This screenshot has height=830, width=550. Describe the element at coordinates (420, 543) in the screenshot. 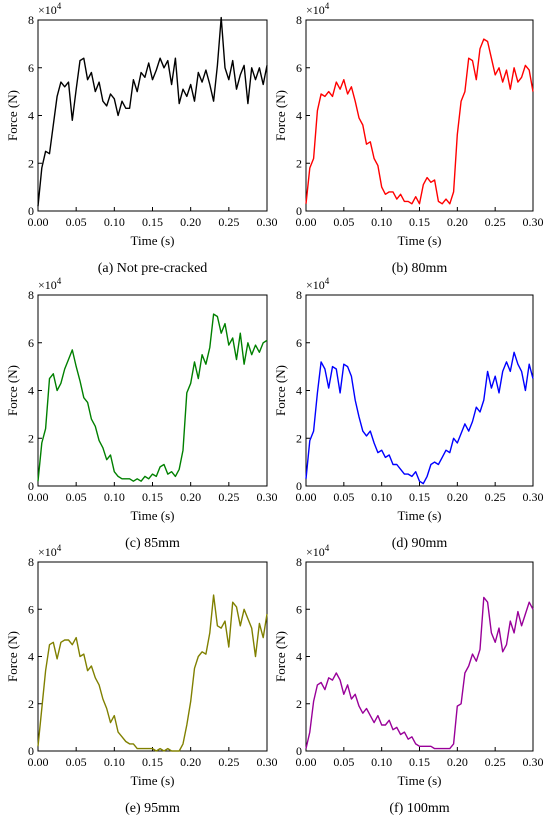

I see `panel-caption: (d) 90mm` at that location.